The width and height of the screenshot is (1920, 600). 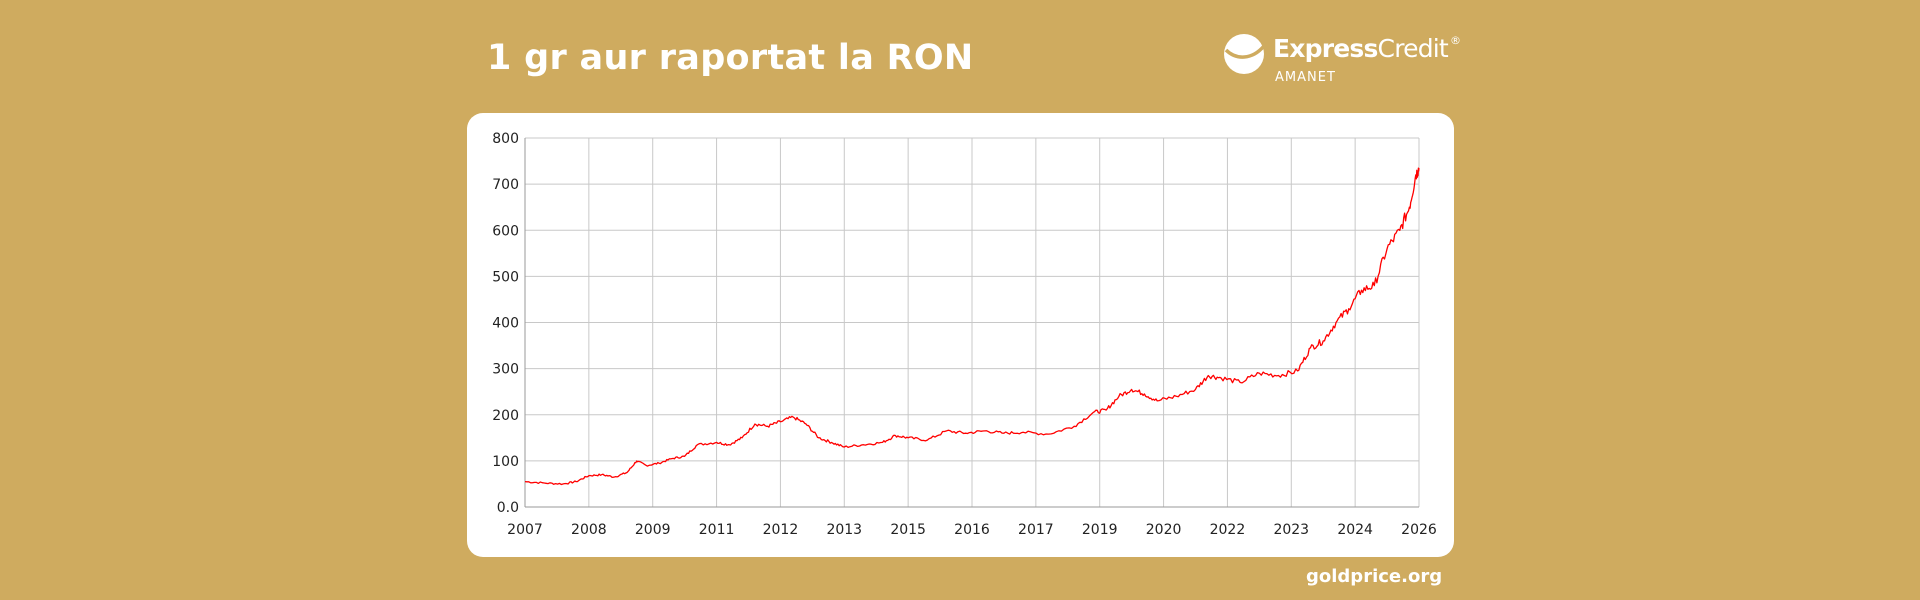 What do you see at coordinates (1100, 530) in the screenshot?
I see `x-tick-label: 2019` at bounding box center [1100, 530].